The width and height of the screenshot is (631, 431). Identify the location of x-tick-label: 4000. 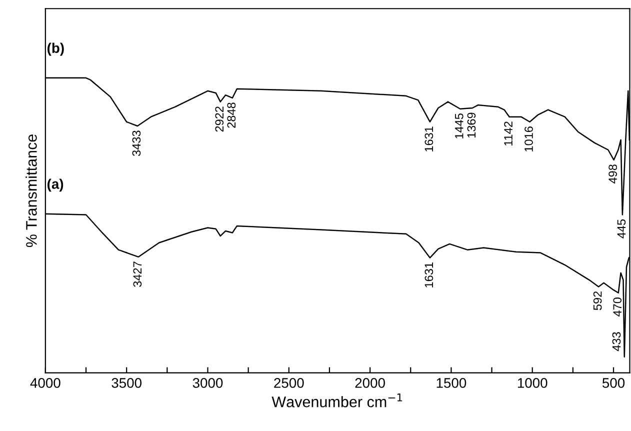
(45, 383).